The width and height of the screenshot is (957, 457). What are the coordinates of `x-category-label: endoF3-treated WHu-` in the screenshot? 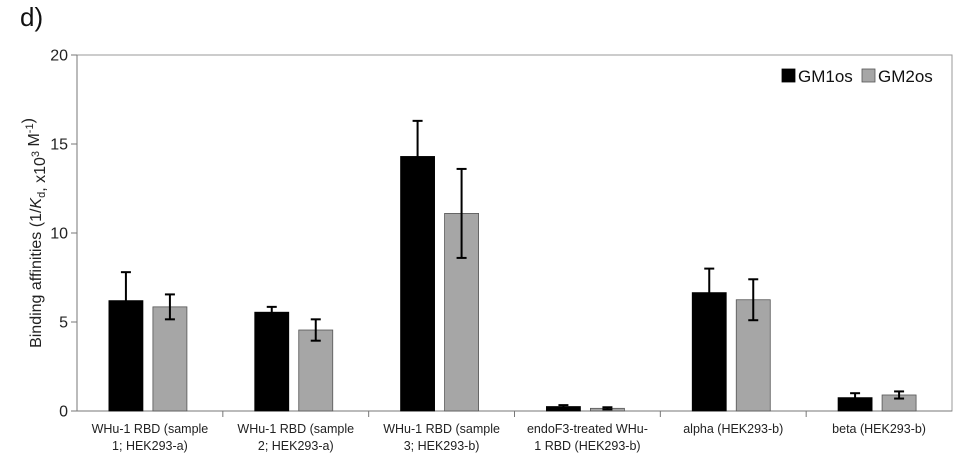 It's located at (587, 429).